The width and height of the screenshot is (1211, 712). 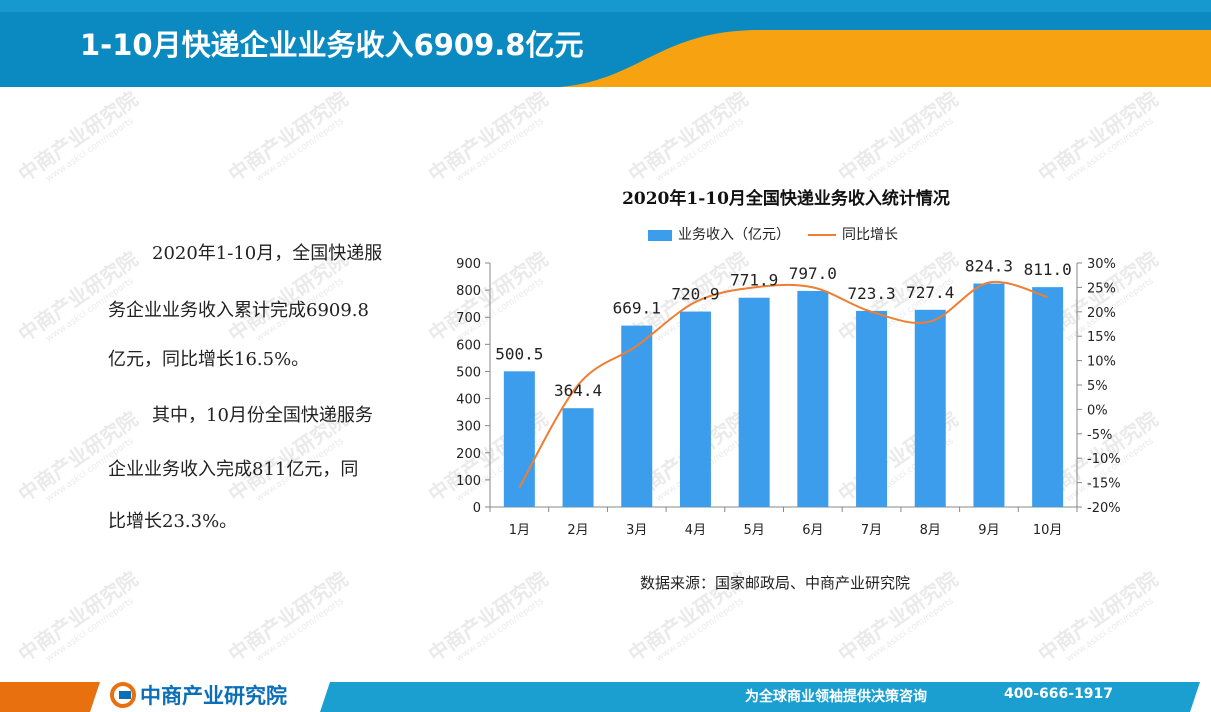 What do you see at coordinates (1101, 313) in the screenshot?
I see `y-tick-label-right: 20%` at bounding box center [1101, 313].